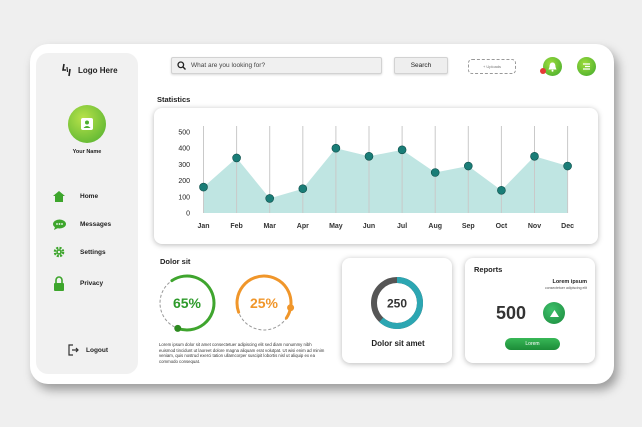 This screenshot has height=427, width=642. Describe the element at coordinates (543, 71) in the screenshot. I see `notification-badge` at that location.